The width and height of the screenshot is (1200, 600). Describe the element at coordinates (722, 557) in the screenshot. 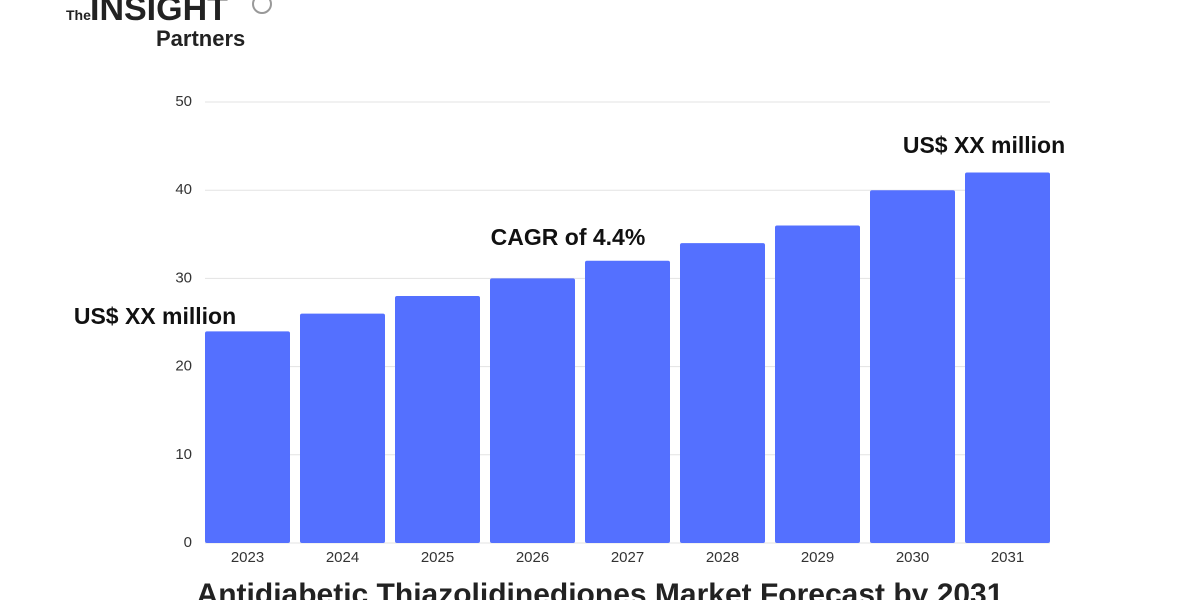

I see `x-tick-label: 2028` at that location.